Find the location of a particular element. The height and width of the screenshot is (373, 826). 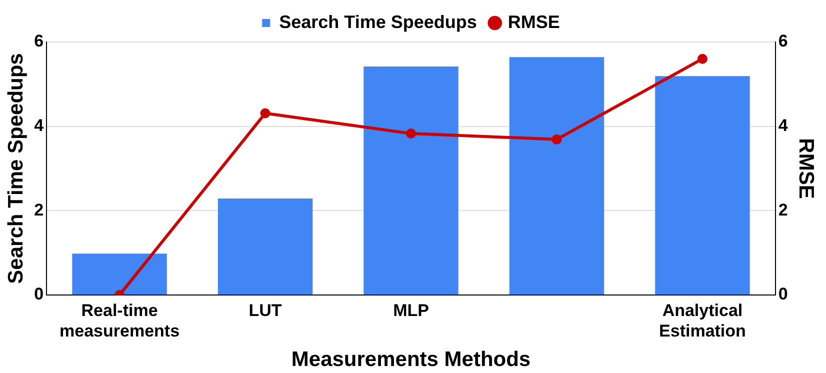

legend-label: Search Time Speedups is located at coordinates (378, 22).